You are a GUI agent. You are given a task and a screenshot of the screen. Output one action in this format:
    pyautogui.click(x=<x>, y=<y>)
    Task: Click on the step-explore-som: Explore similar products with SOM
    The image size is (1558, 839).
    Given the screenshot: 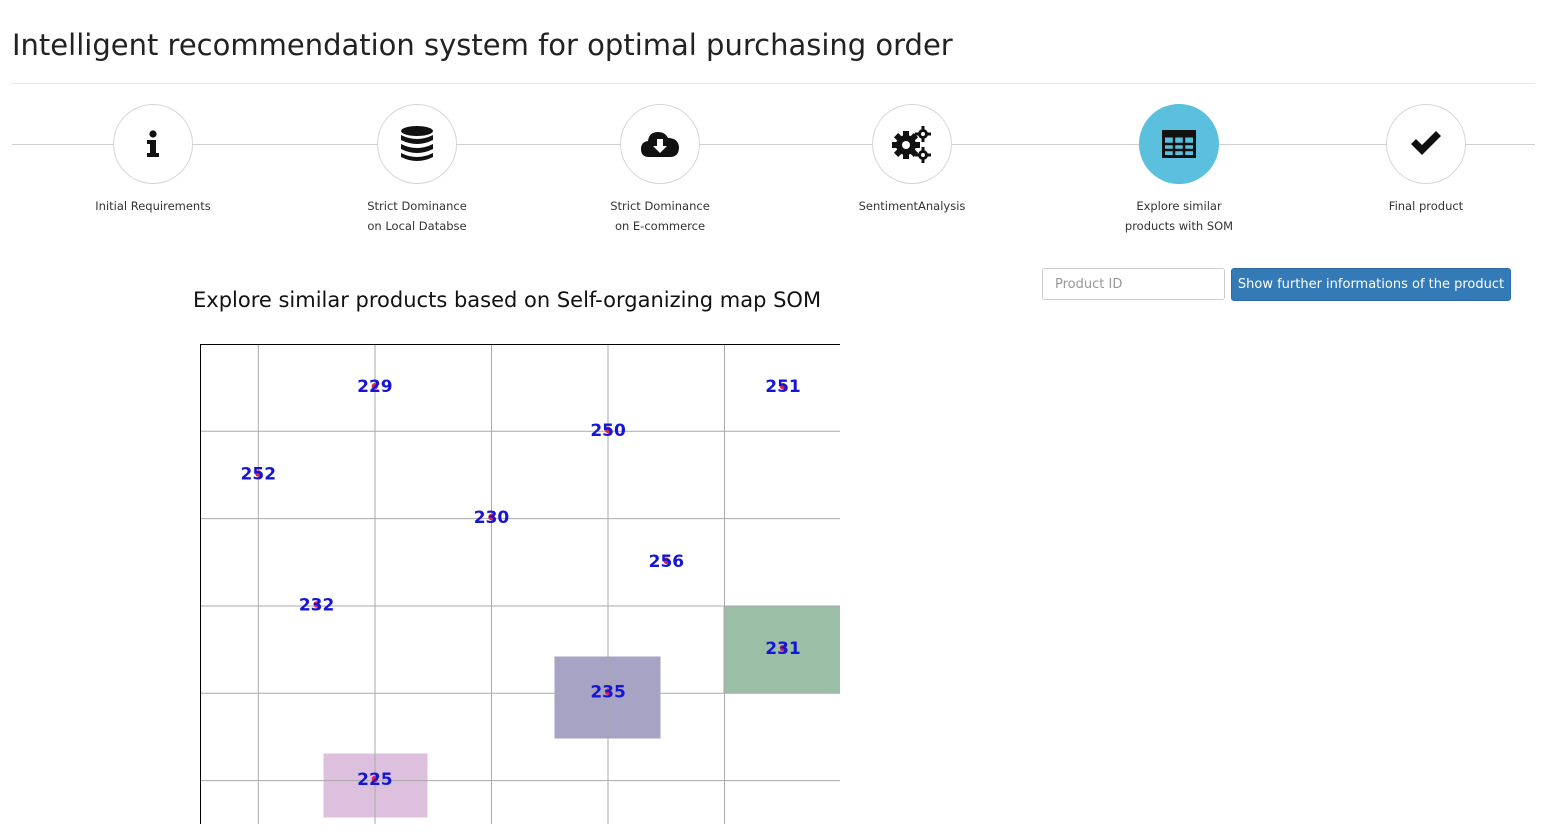 What is the action you would take?
    pyautogui.click(x=1179, y=170)
    